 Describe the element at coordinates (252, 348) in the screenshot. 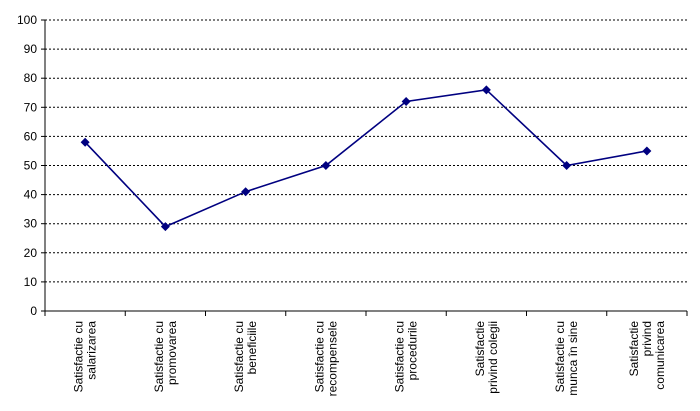

I see `x-tick-label-line: beneficiile` at that location.